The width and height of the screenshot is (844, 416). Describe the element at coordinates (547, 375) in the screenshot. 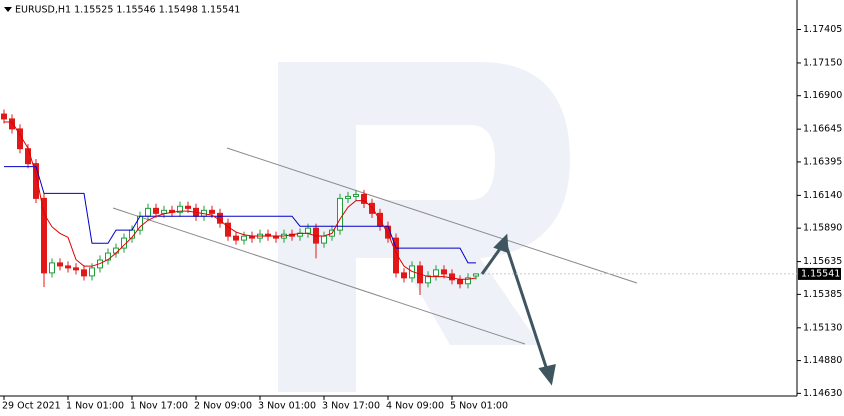

I see `arrow-down-head` at that location.